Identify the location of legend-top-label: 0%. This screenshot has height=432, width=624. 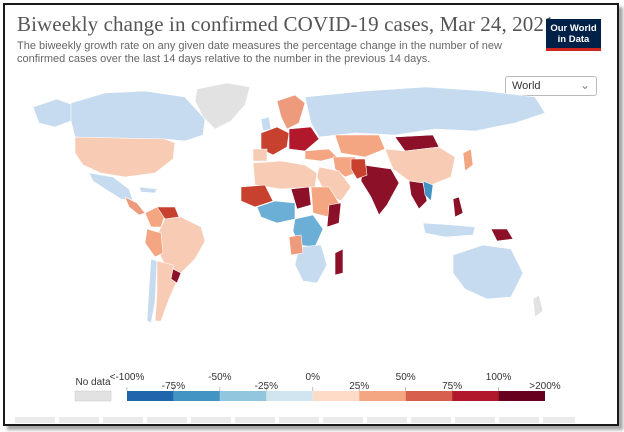
(313, 377).